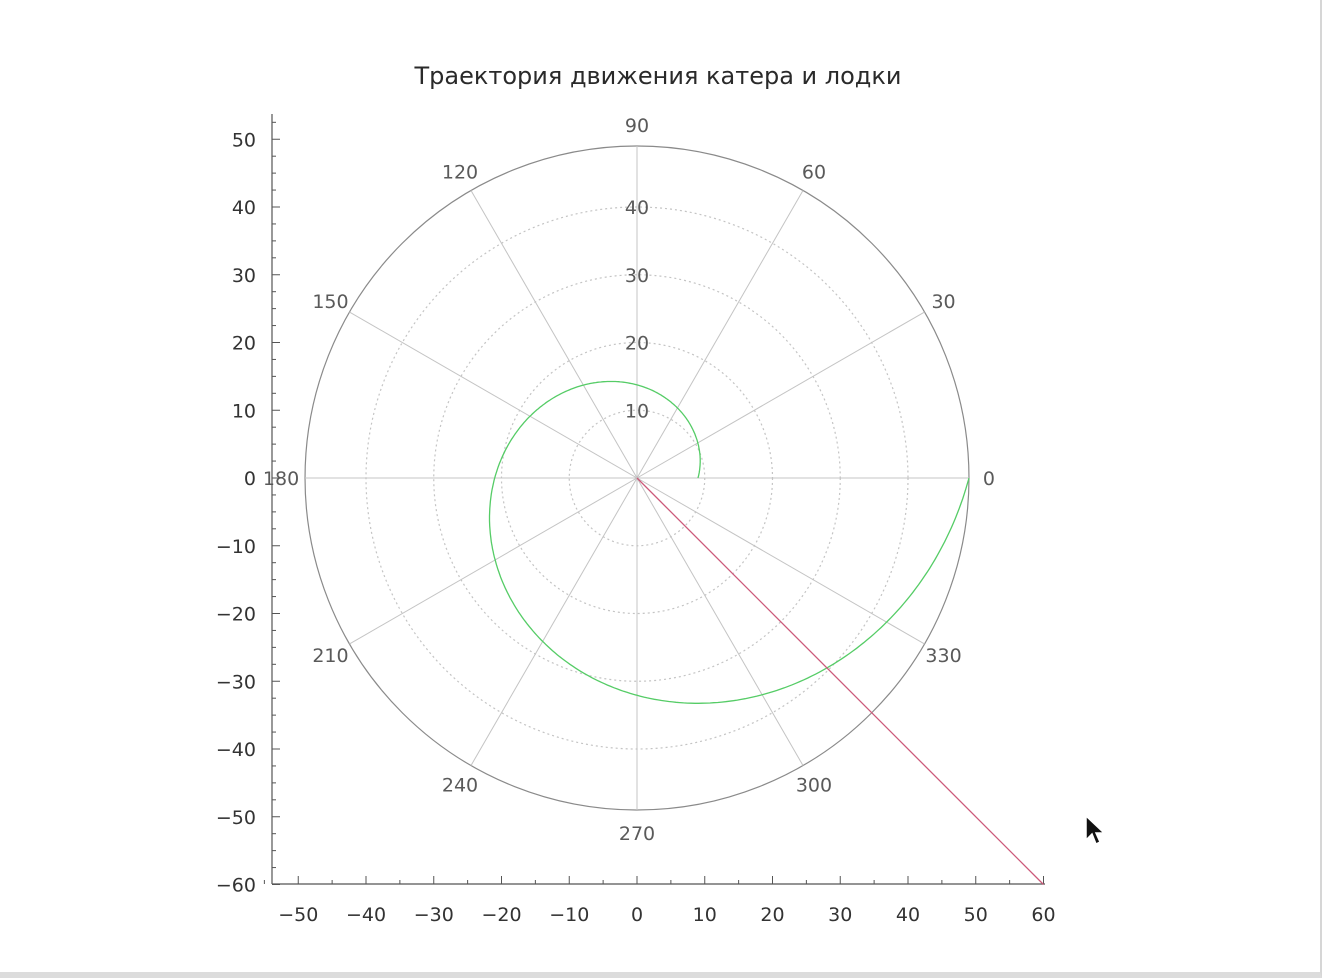  I want to click on y-tick-label: 50, so click(244, 140).